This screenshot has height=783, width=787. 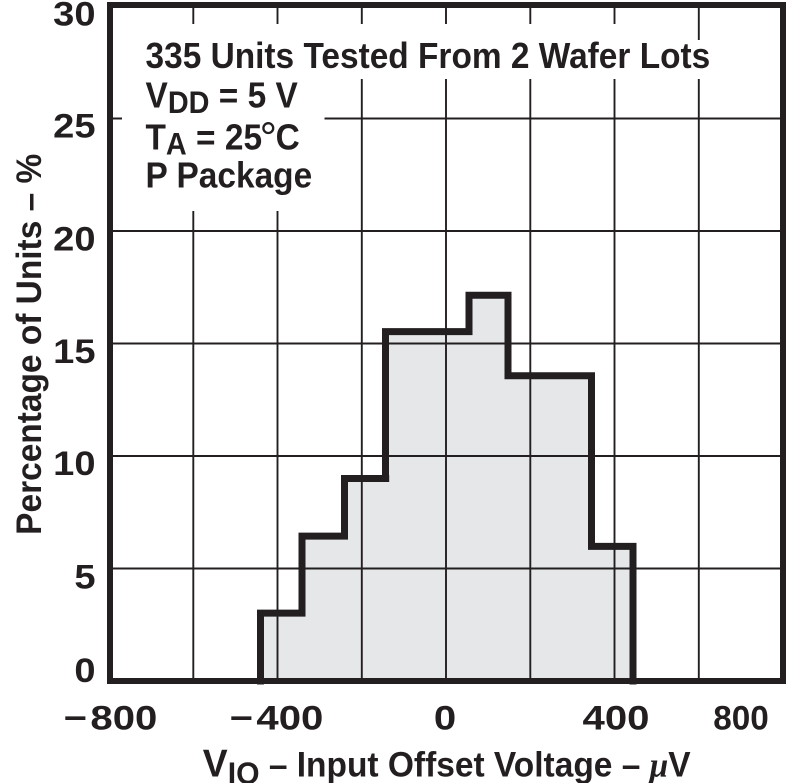 I want to click on svg-text: 10, so click(x=74, y=463).